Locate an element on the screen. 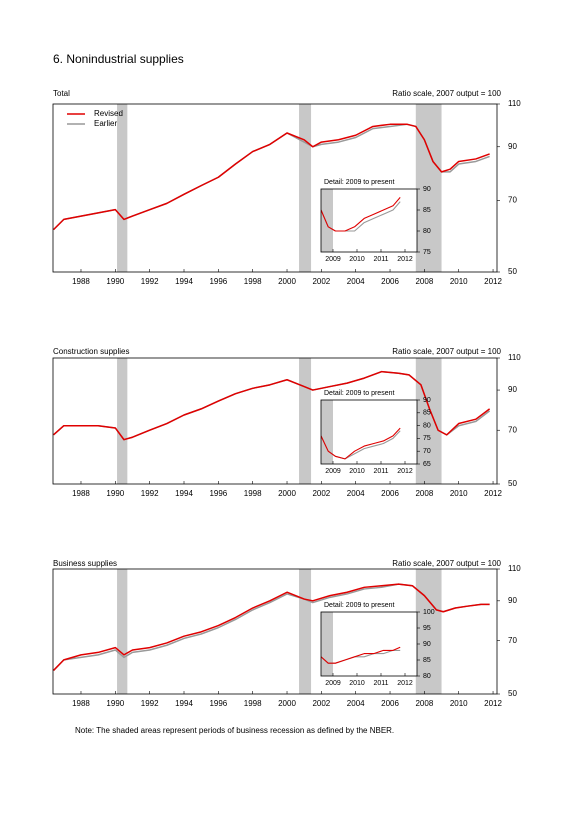 The width and height of the screenshot is (585, 820). panel-title: Construction supplies is located at coordinates (91, 351).